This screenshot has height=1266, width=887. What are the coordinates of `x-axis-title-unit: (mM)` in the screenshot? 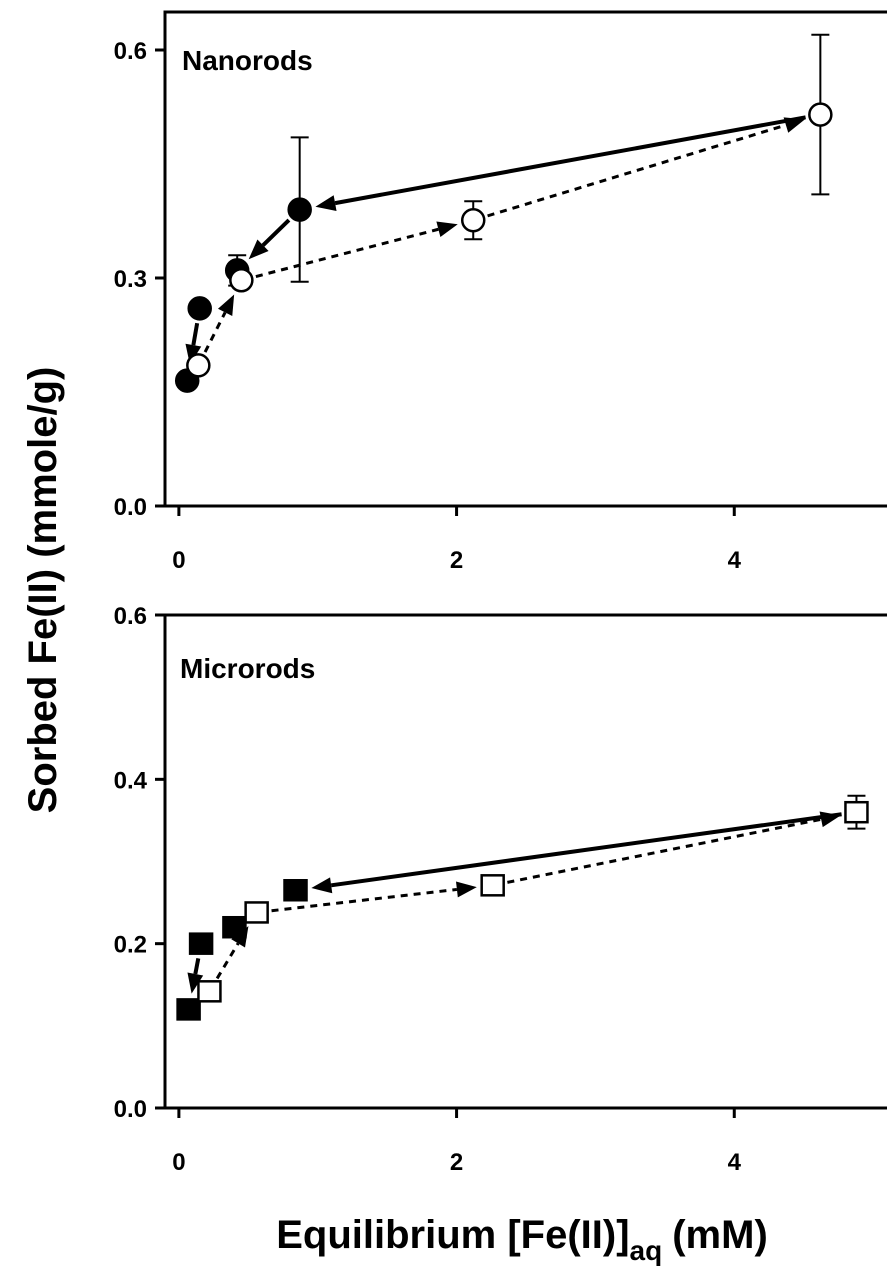 It's located at (720, 1235).